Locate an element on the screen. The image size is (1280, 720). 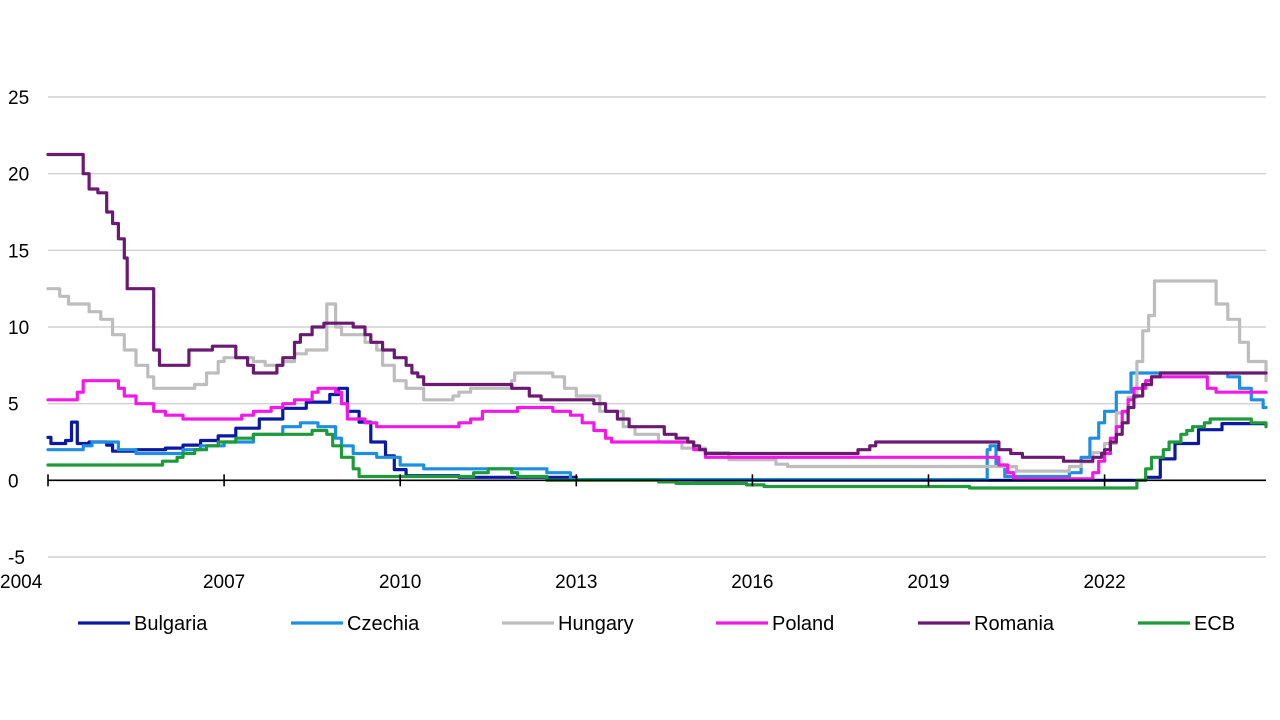
legend-label: Czechia is located at coordinates (383, 624).